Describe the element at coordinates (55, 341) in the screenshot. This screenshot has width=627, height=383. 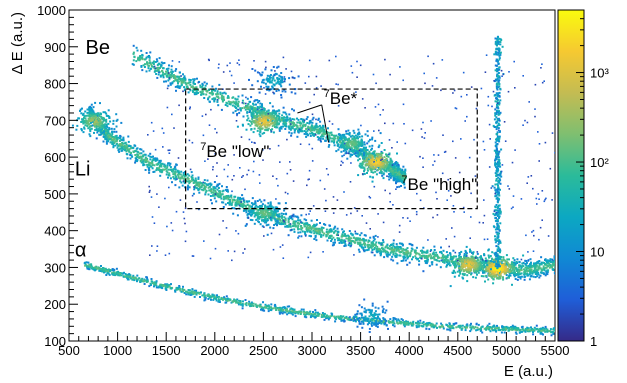
I see `y-tick-label: 100` at that location.